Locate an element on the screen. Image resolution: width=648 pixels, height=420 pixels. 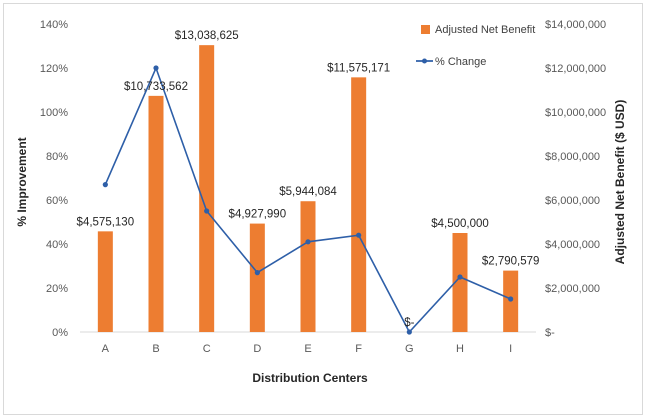
x-axis-title: Distribution Centers is located at coordinates (310, 378).